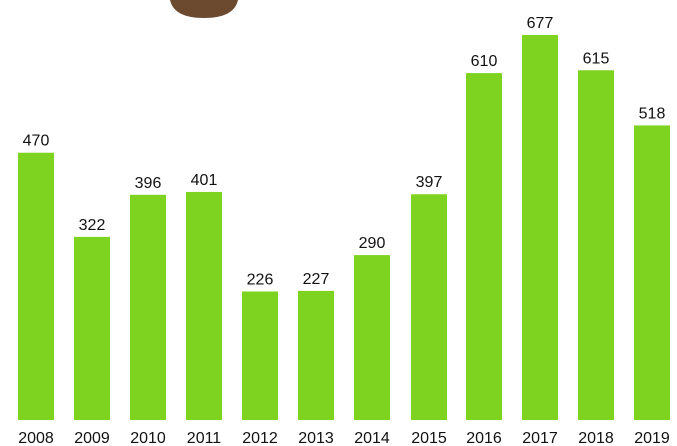 The height and width of the screenshot is (446, 677). I want to click on bar-2015, so click(429, 307).